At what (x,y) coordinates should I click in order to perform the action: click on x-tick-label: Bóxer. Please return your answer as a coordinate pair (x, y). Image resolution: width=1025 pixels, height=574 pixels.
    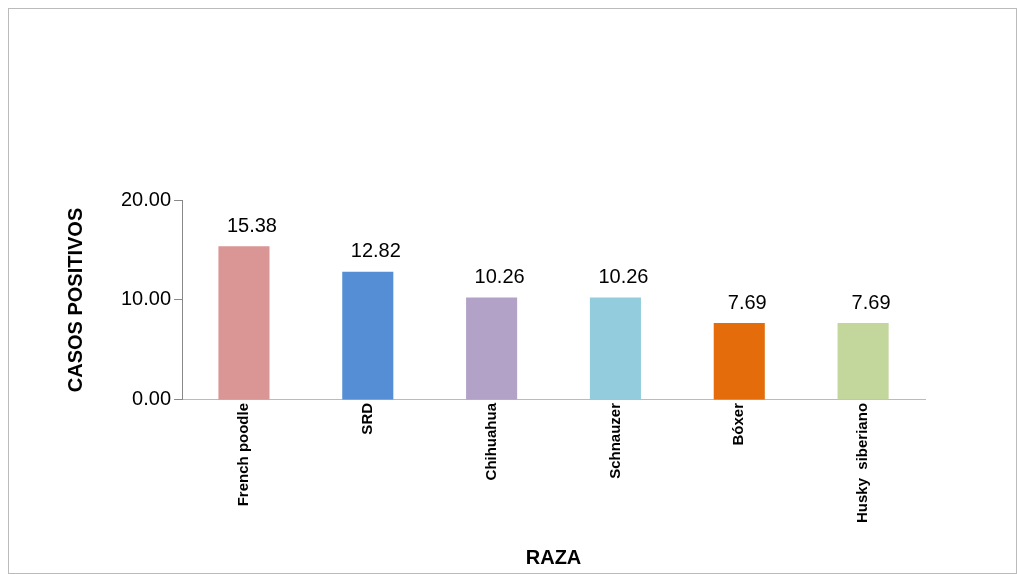
    Looking at the image, I should click on (738, 424).